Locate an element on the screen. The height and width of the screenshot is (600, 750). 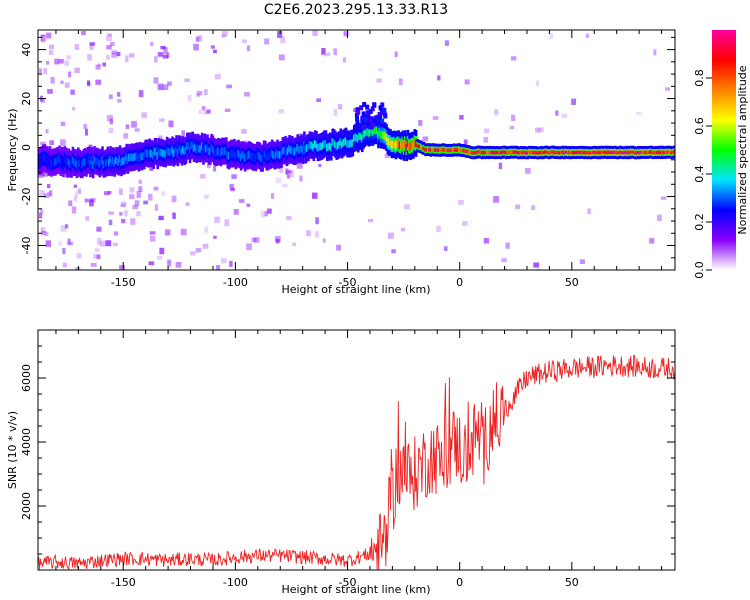
snr-xtick-label: -50 is located at coordinates (348, 582).